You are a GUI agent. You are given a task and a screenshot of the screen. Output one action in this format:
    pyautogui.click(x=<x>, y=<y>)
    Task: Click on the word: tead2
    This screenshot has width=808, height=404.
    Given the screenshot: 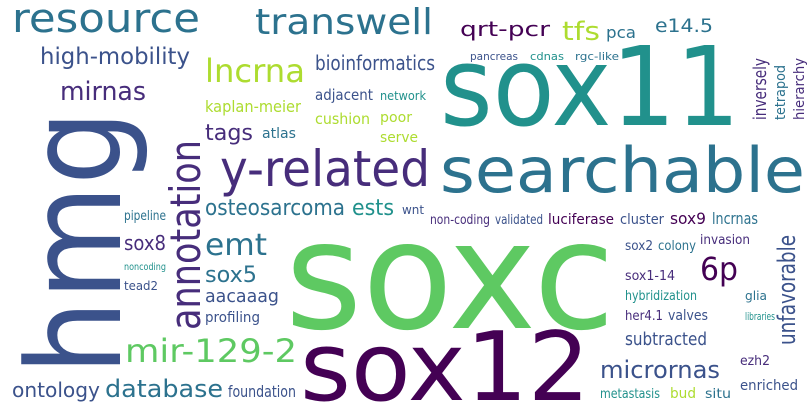 What is the action you would take?
    pyautogui.click(x=141, y=286)
    